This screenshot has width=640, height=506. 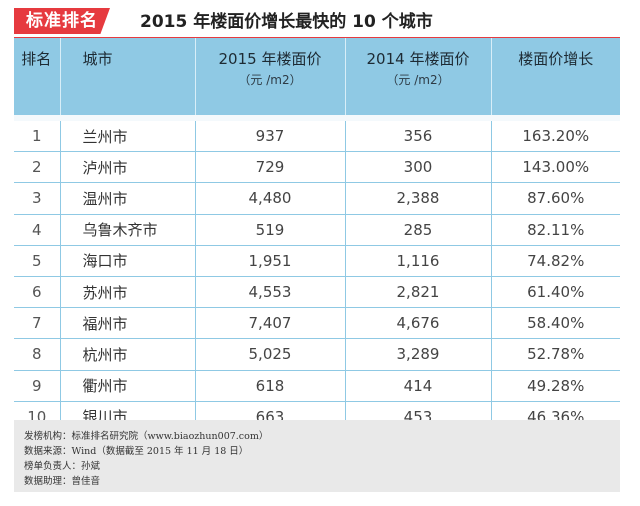 I want to click on footer-source: 数据来源：Wind（数据截至 2015 年 11 月 18 日）, so click(x=136, y=451).